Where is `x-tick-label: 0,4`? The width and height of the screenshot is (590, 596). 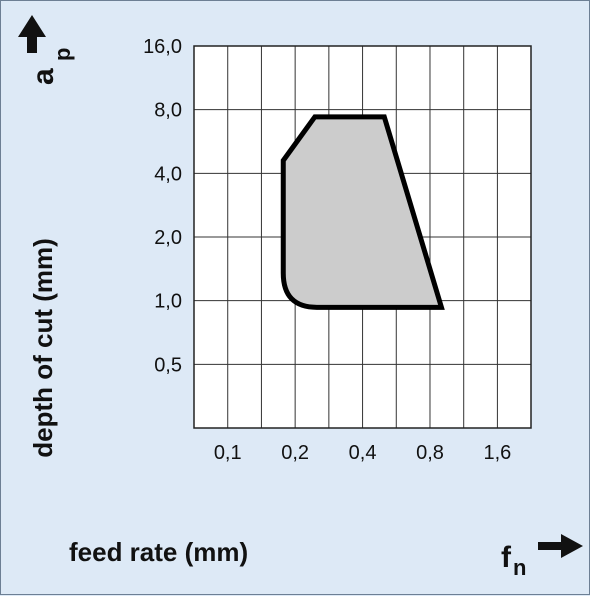
x-tick-label: 0,4 is located at coordinates (363, 453).